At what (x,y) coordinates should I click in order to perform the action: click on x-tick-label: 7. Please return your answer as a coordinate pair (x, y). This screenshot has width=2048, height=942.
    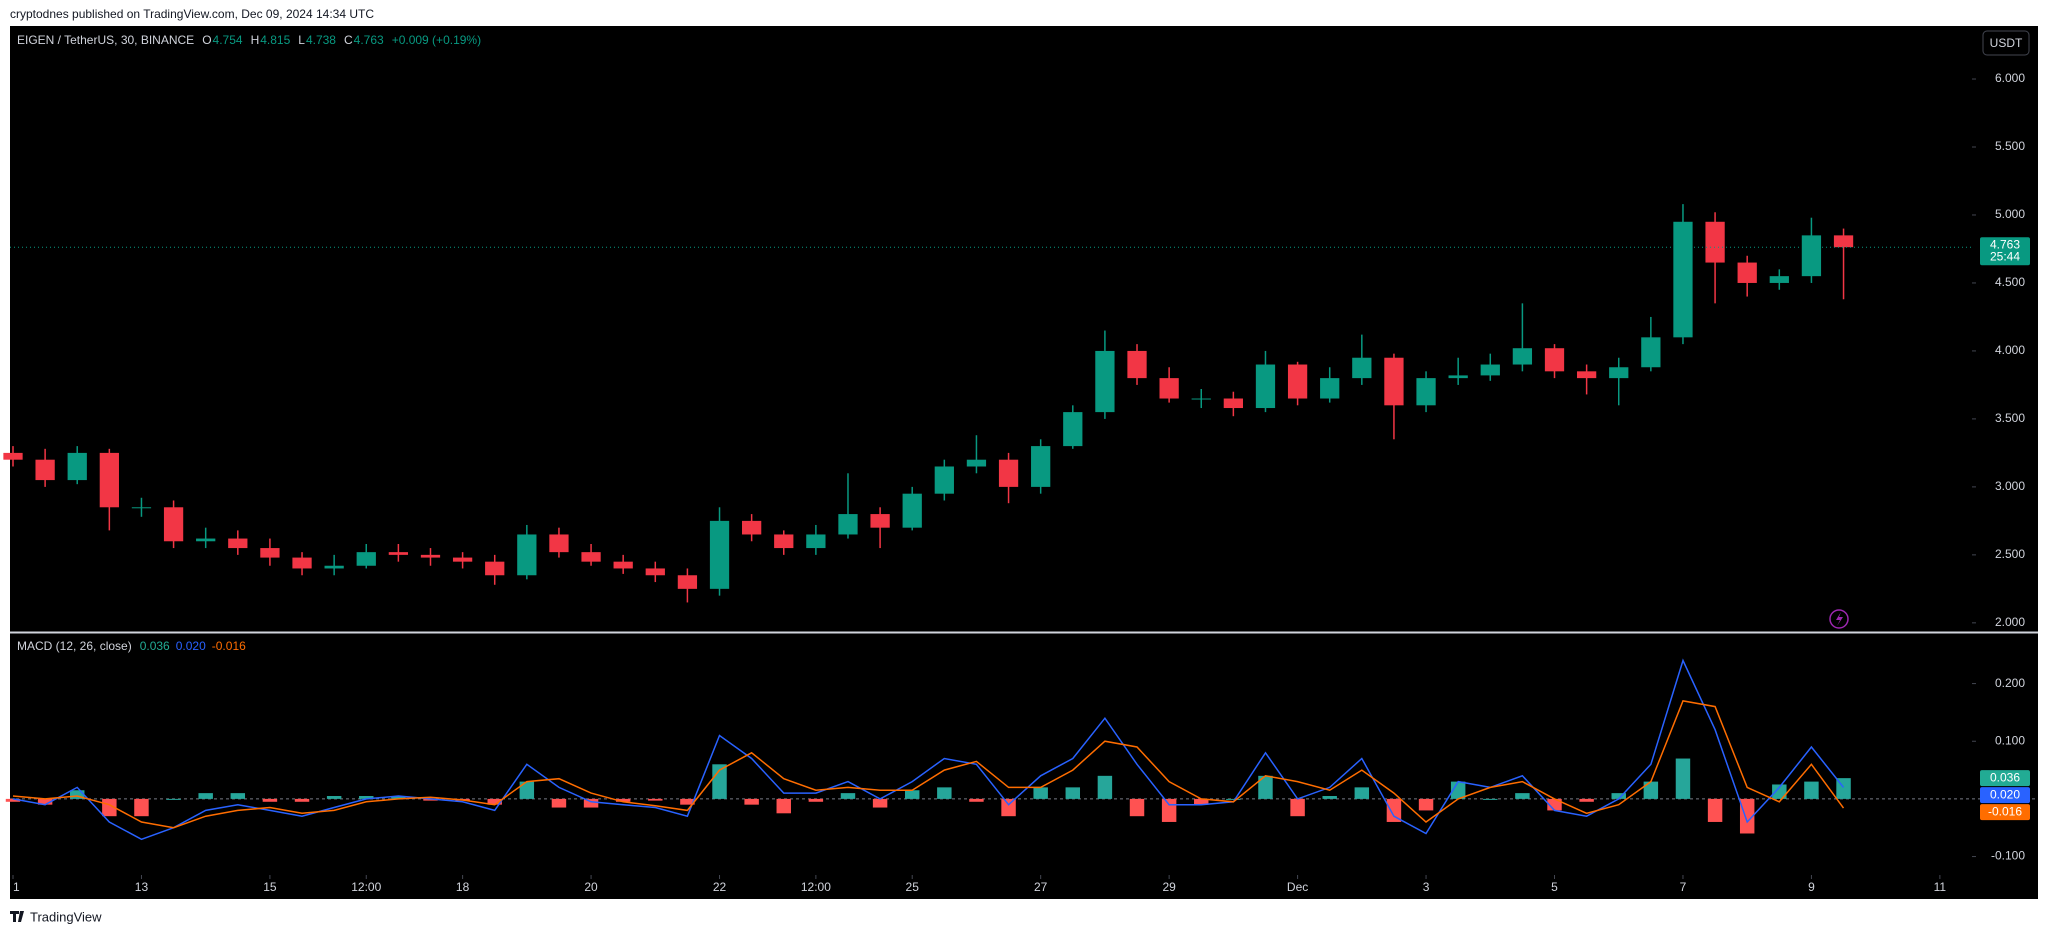
    Looking at the image, I should click on (1683, 887).